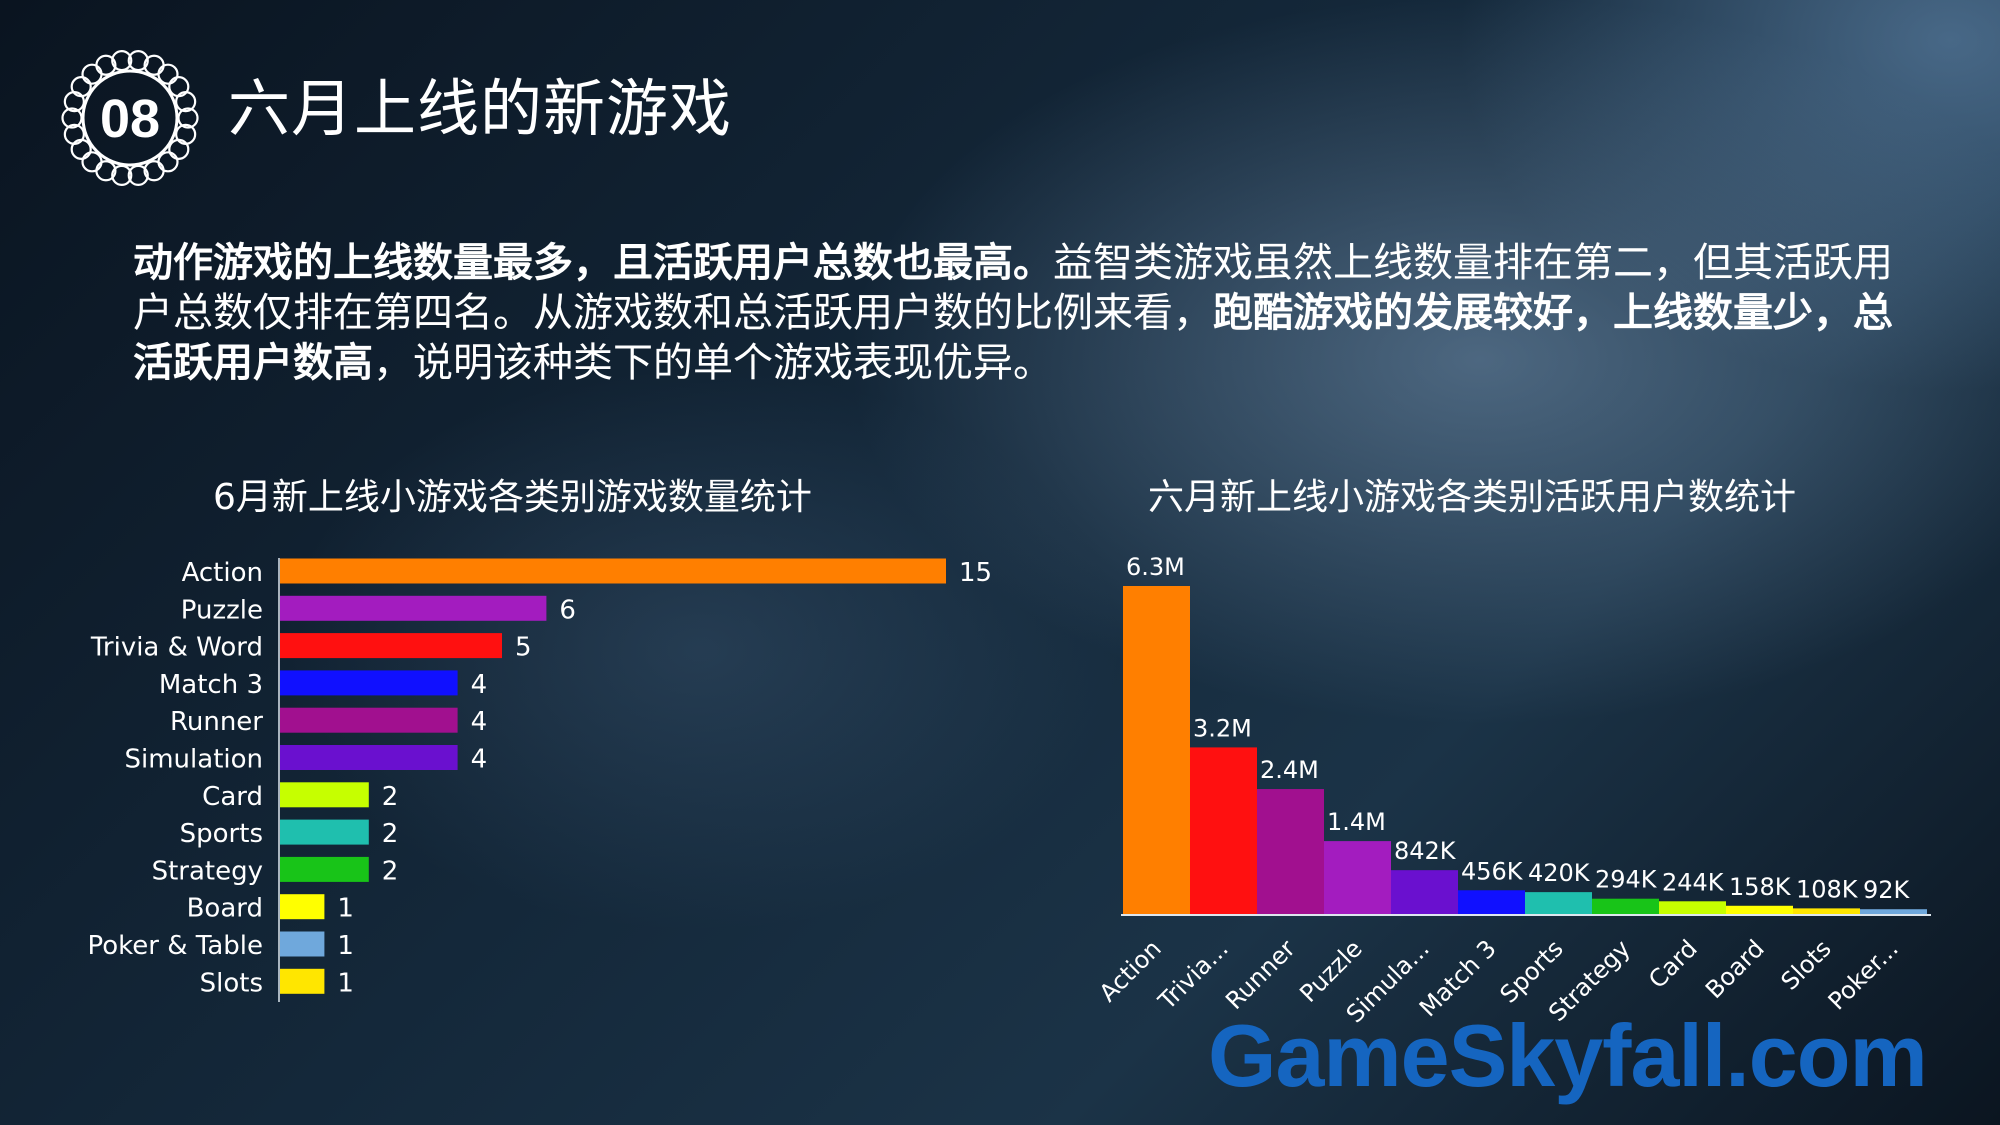  Describe the element at coordinates (1735, 969) in the screenshot. I see `right-category-label: Board` at that location.